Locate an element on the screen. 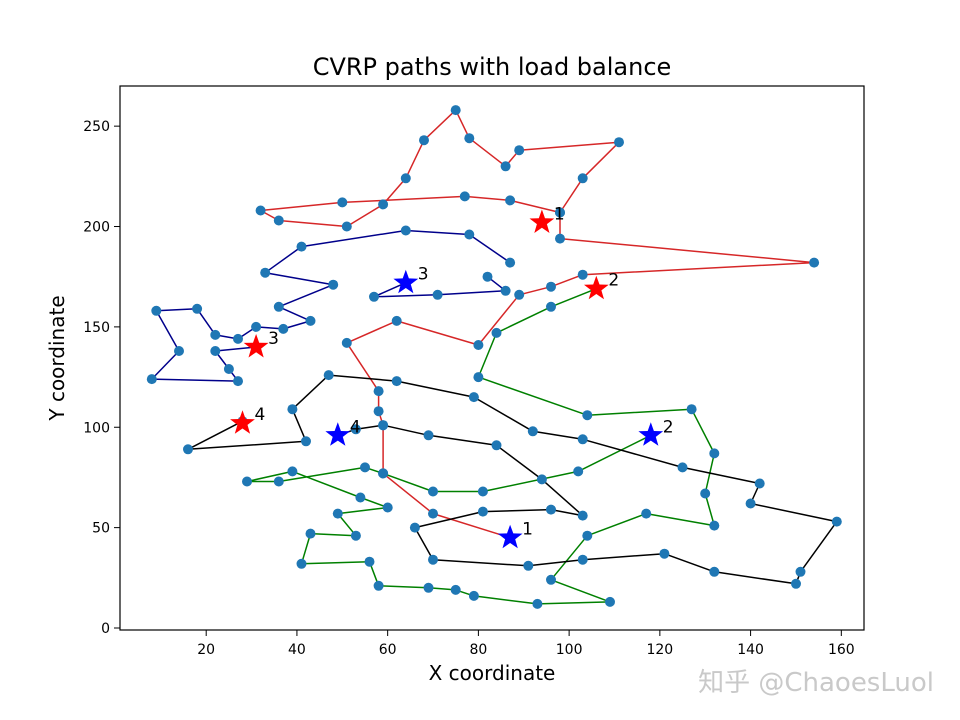 This screenshot has height=720, width=960. depot-label: 2 is located at coordinates (613, 281).